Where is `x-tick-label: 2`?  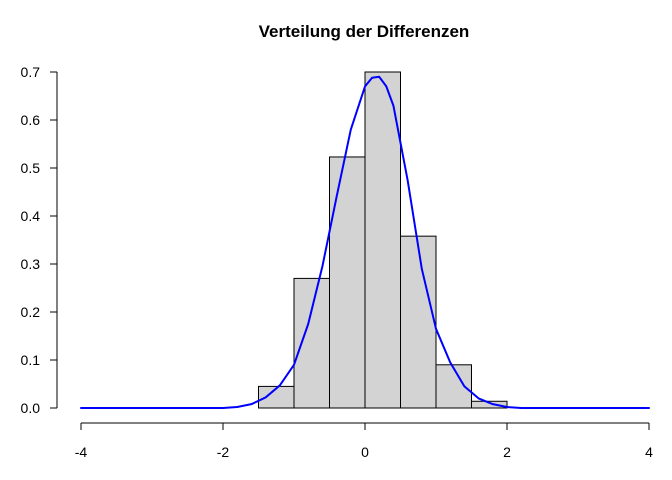
x-tick-label: 2 is located at coordinates (507, 452).